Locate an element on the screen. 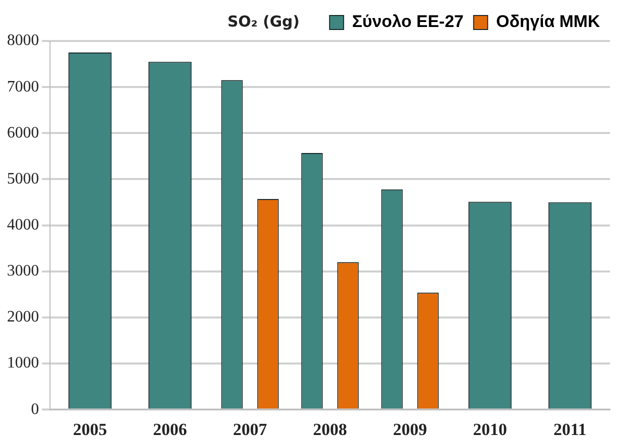 The width and height of the screenshot is (618, 448). legend-label: Οδηγία ΜΜΚ is located at coordinates (548, 22).